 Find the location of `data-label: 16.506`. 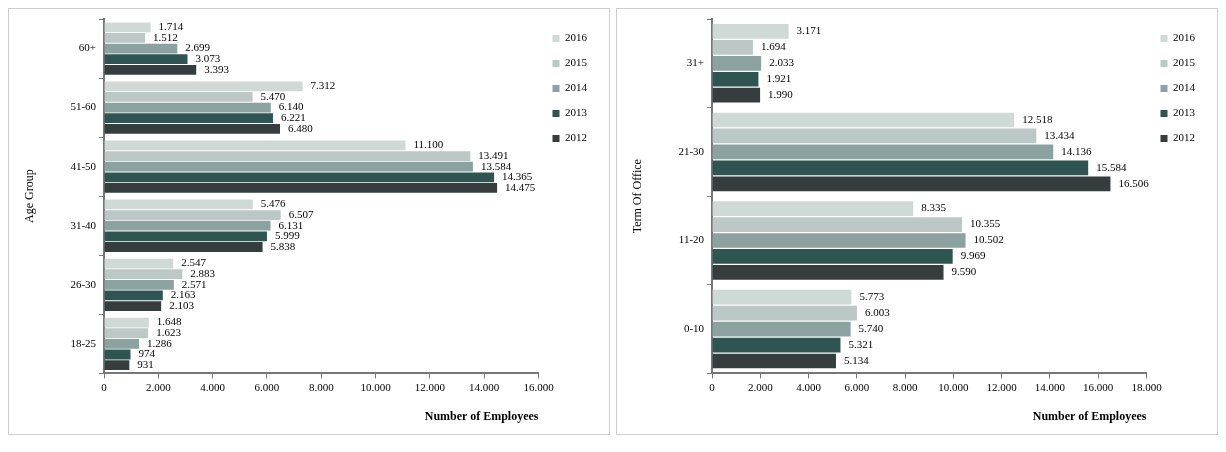

data-label: 16.506 is located at coordinates (1134, 182).